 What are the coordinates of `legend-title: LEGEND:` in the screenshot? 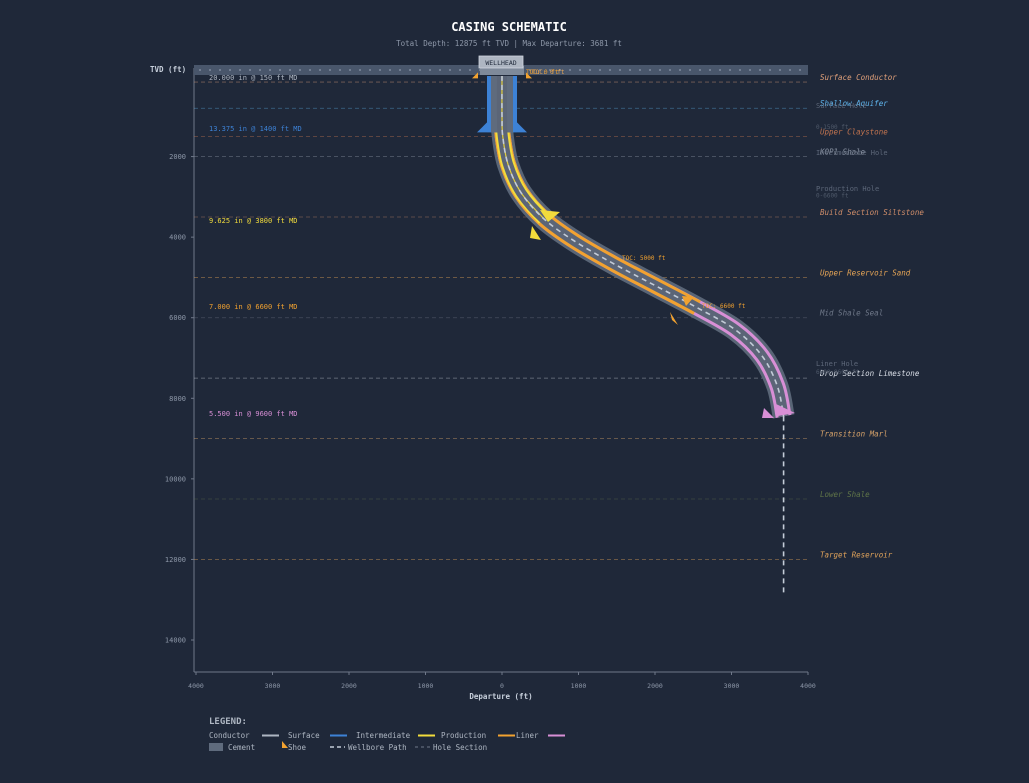 It's located at (228, 722).